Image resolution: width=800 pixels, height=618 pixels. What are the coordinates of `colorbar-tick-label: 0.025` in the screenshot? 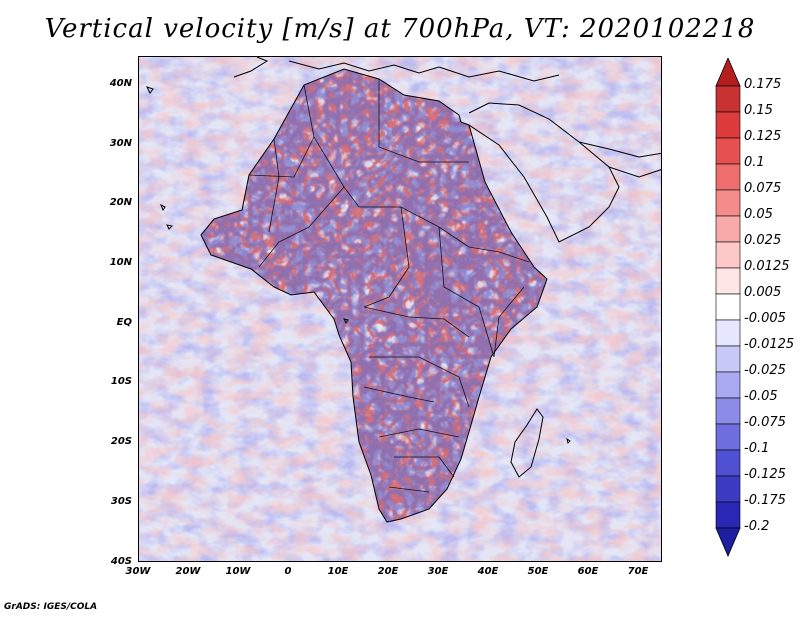 It's located at (763, 240).